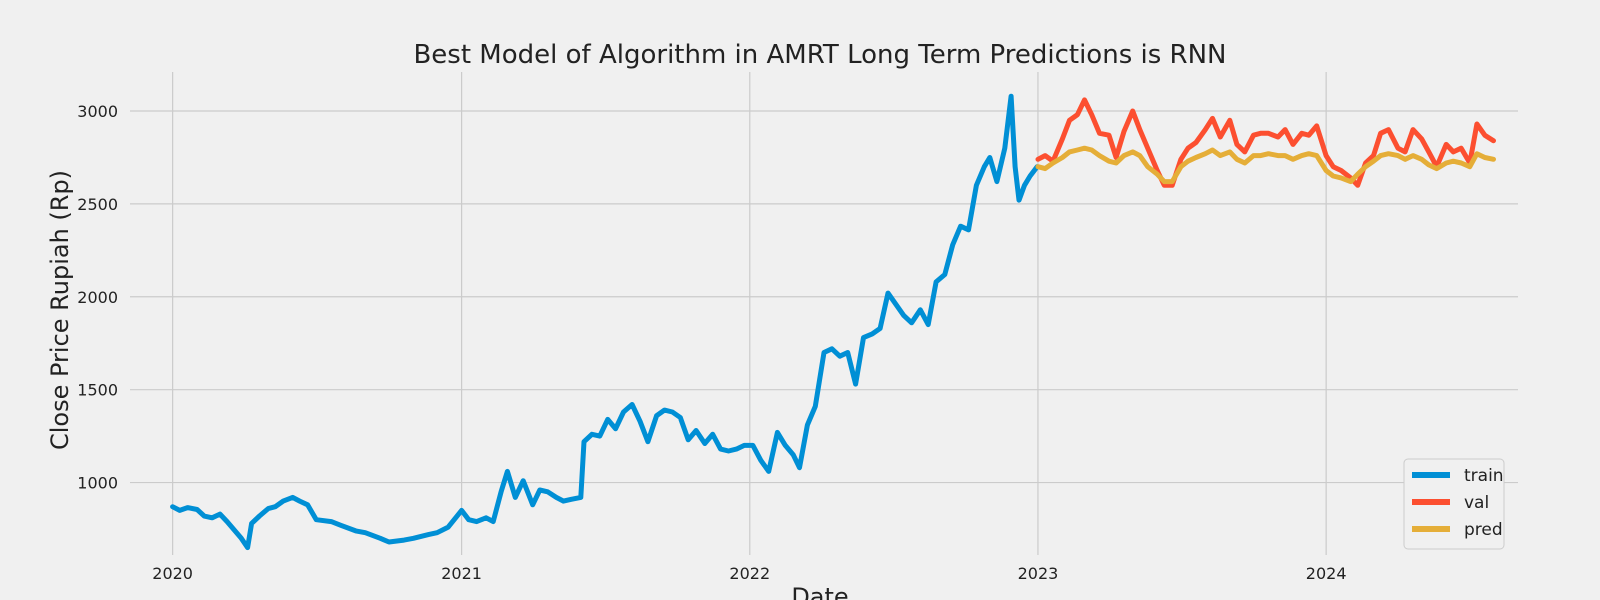 Image resolution: width=1600 pixels, height=600 pixels. What do you see at coordinates (461, 573) in the screenshot?
I see `x-tick-label: 2021` at bounding box center [461, 573].